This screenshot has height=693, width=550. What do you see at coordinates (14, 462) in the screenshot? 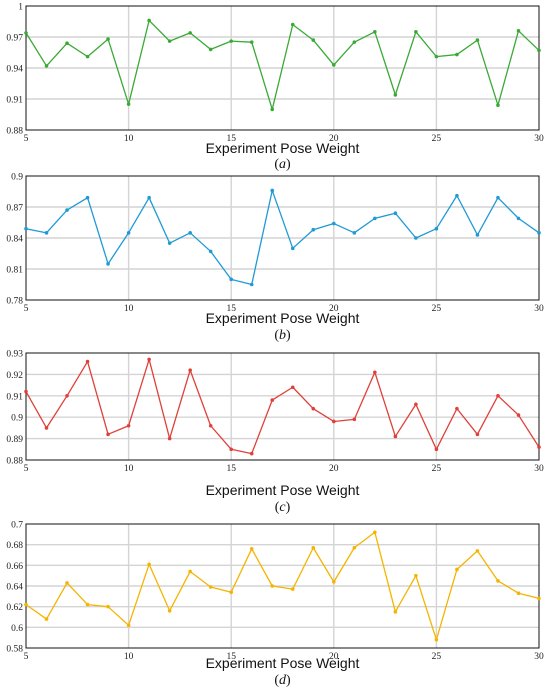
I see `y-tick-label: 0.88` at bounding box center [14, 462].